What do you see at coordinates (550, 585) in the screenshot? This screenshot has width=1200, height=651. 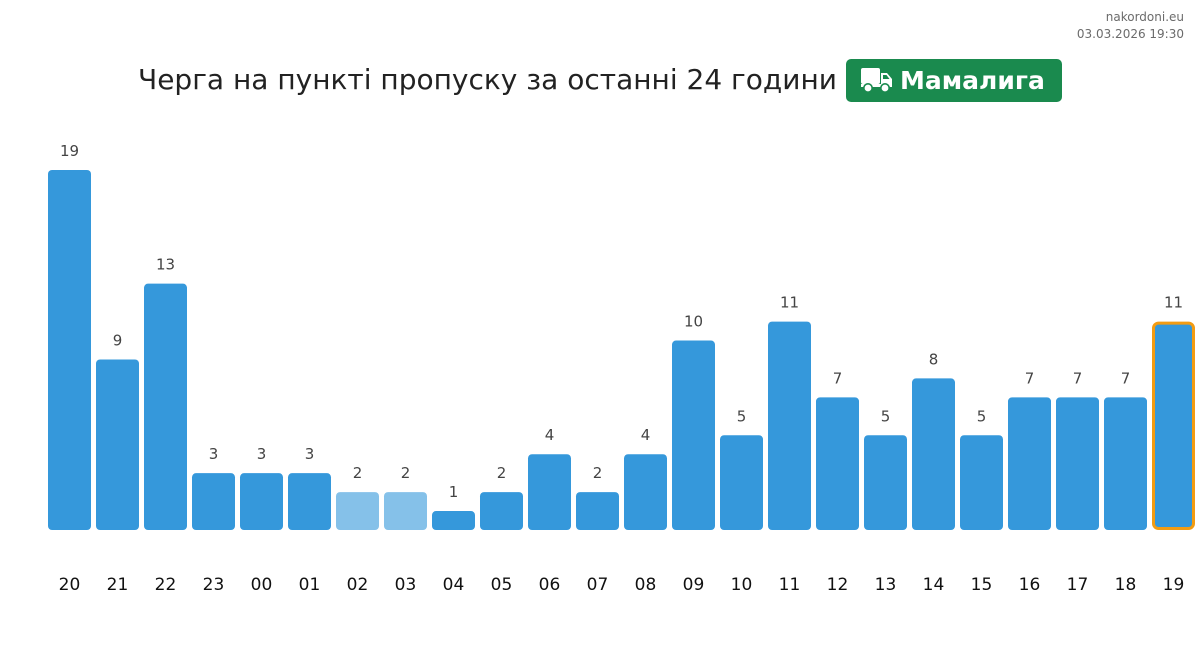 I see `x-tick-label-06: 06` at bounding box center [550, 585].